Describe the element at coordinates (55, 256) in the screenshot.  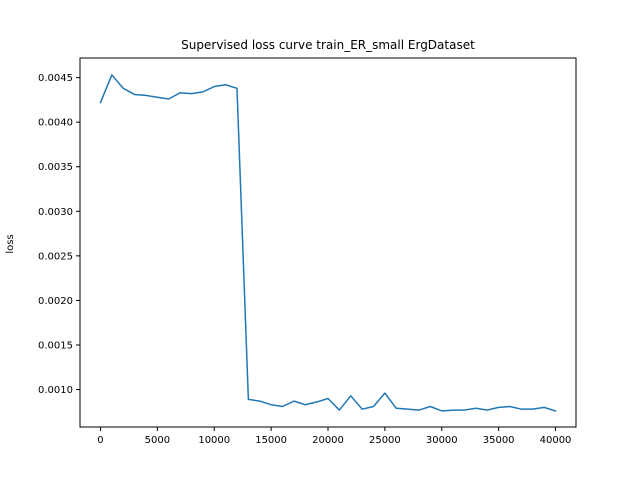
I see `y-tick-label: 0.0025` at that location.